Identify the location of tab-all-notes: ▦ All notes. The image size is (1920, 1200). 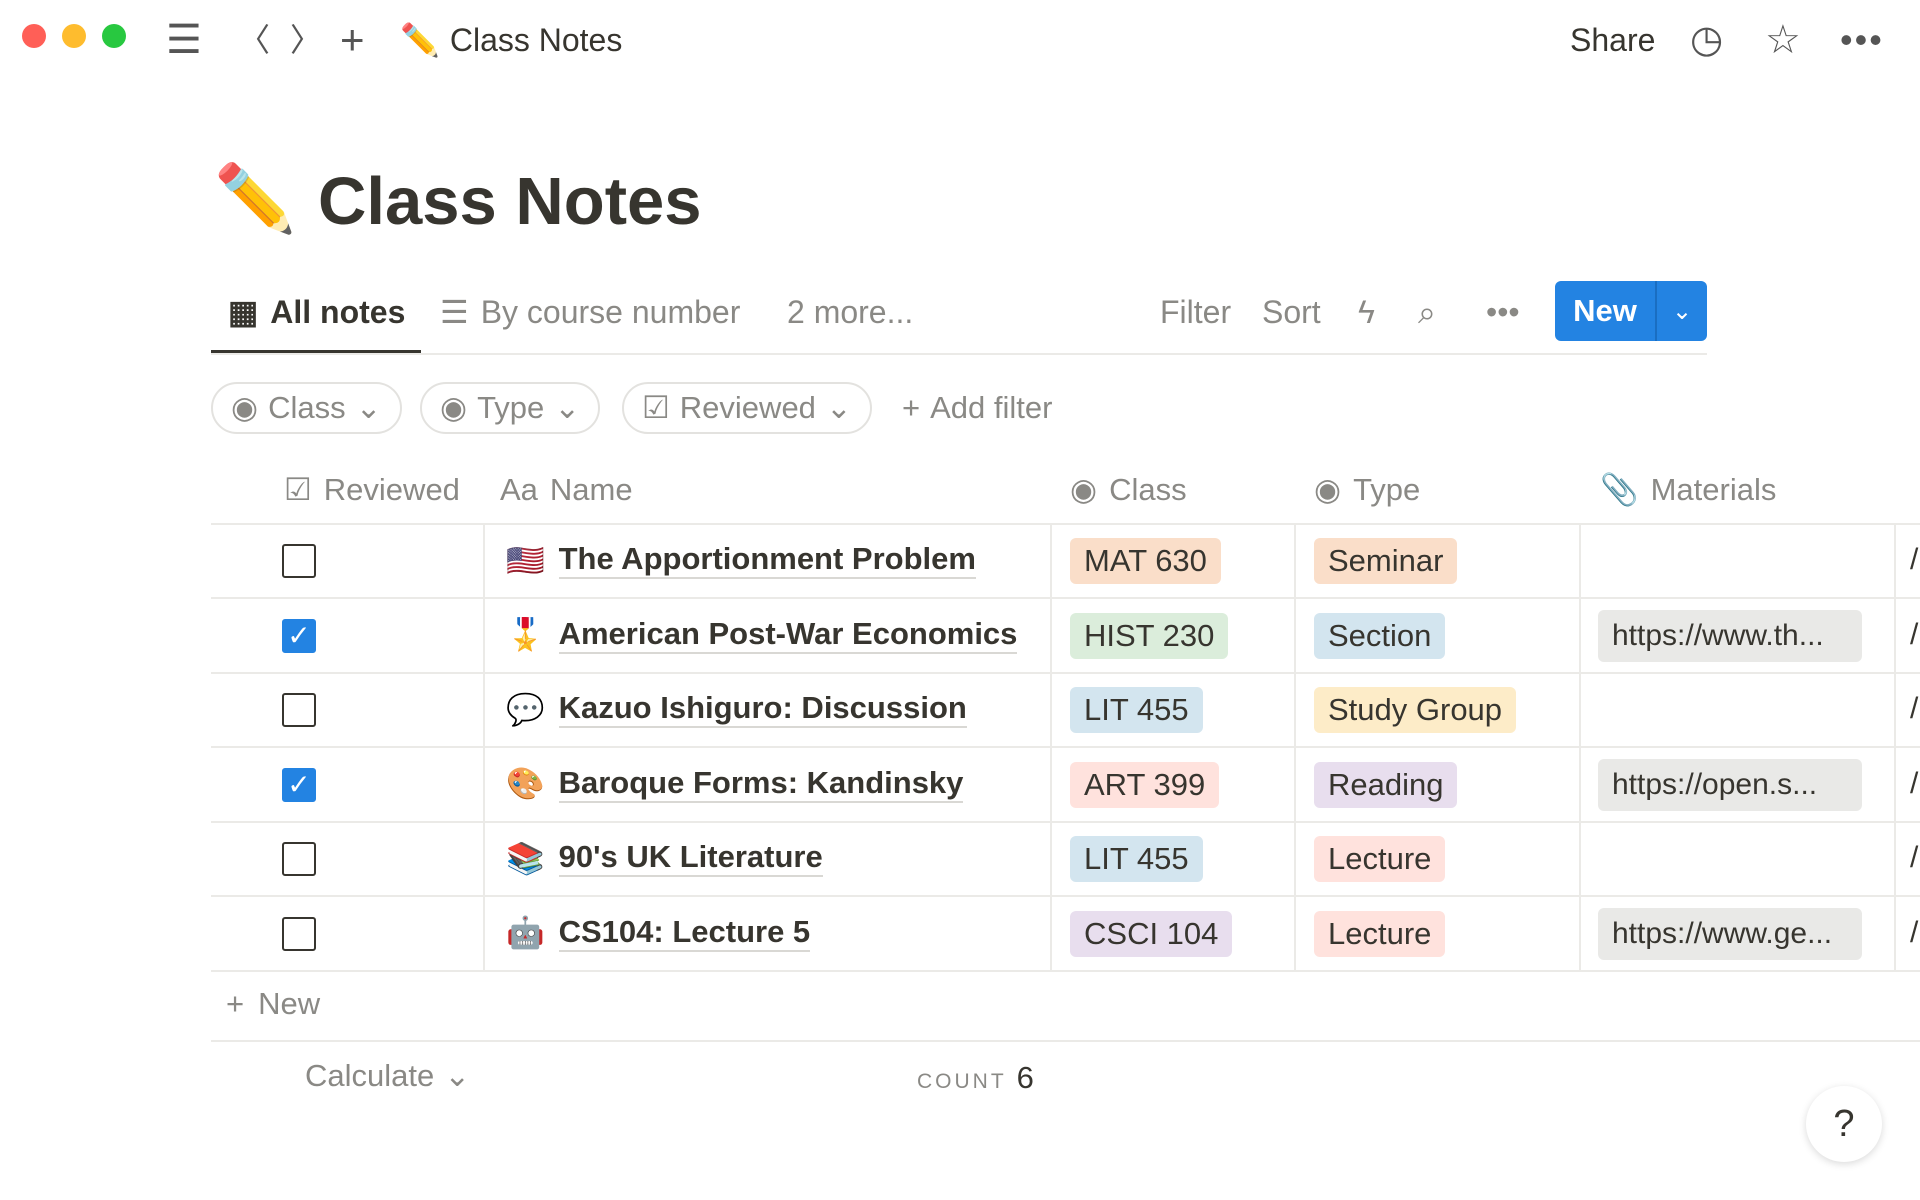
(316, 312).